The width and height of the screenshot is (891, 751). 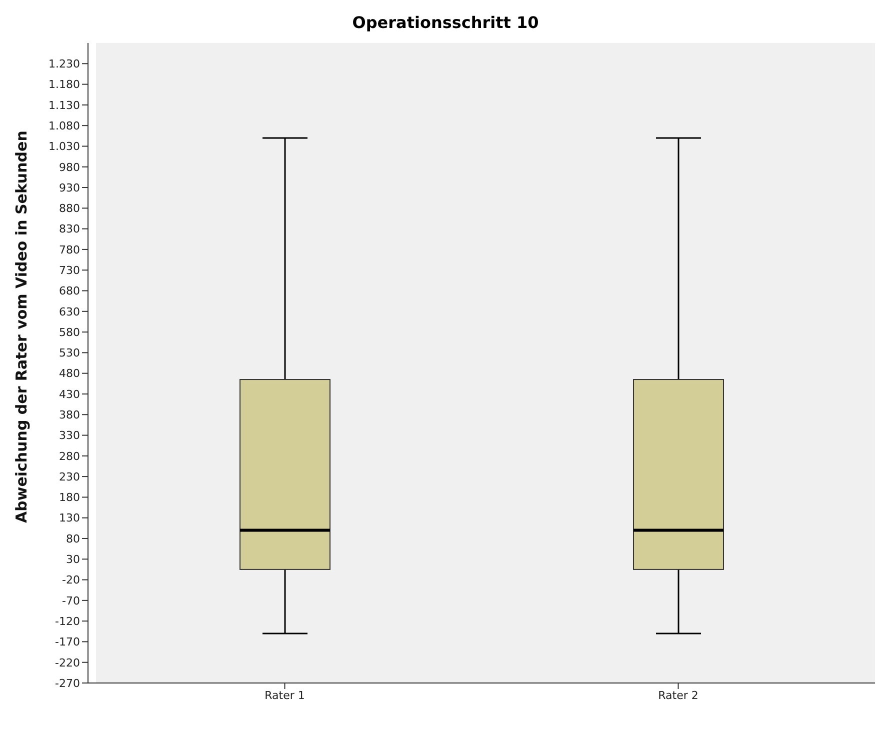 I want to click on y-tick-label: 380, so click(x=69, y=415).